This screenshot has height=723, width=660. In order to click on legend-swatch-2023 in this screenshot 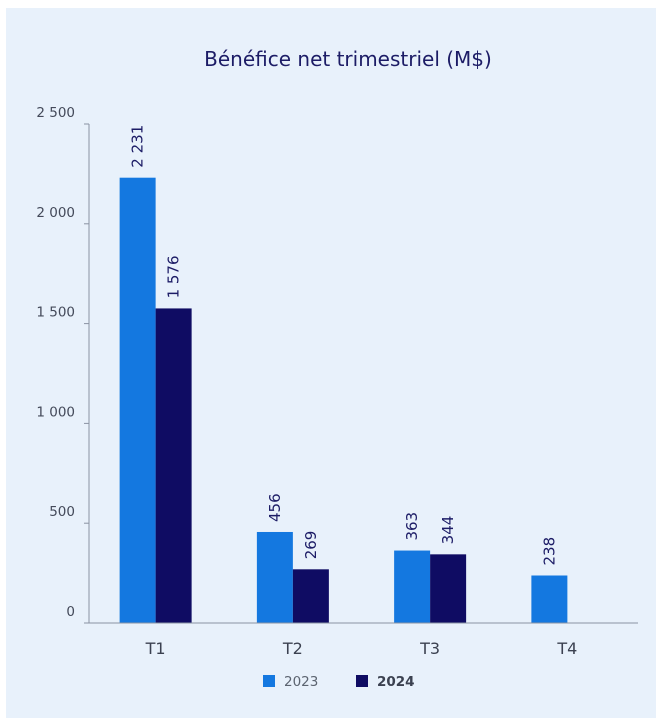, I will do `click(269, 681)`.